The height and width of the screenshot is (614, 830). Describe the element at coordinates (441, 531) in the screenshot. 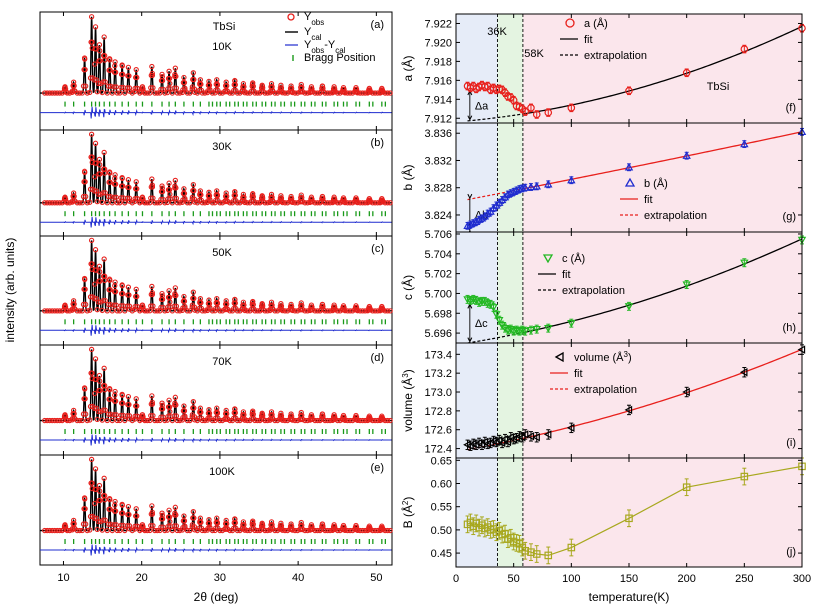

I see `y-tick-label: 0.50` at that location.